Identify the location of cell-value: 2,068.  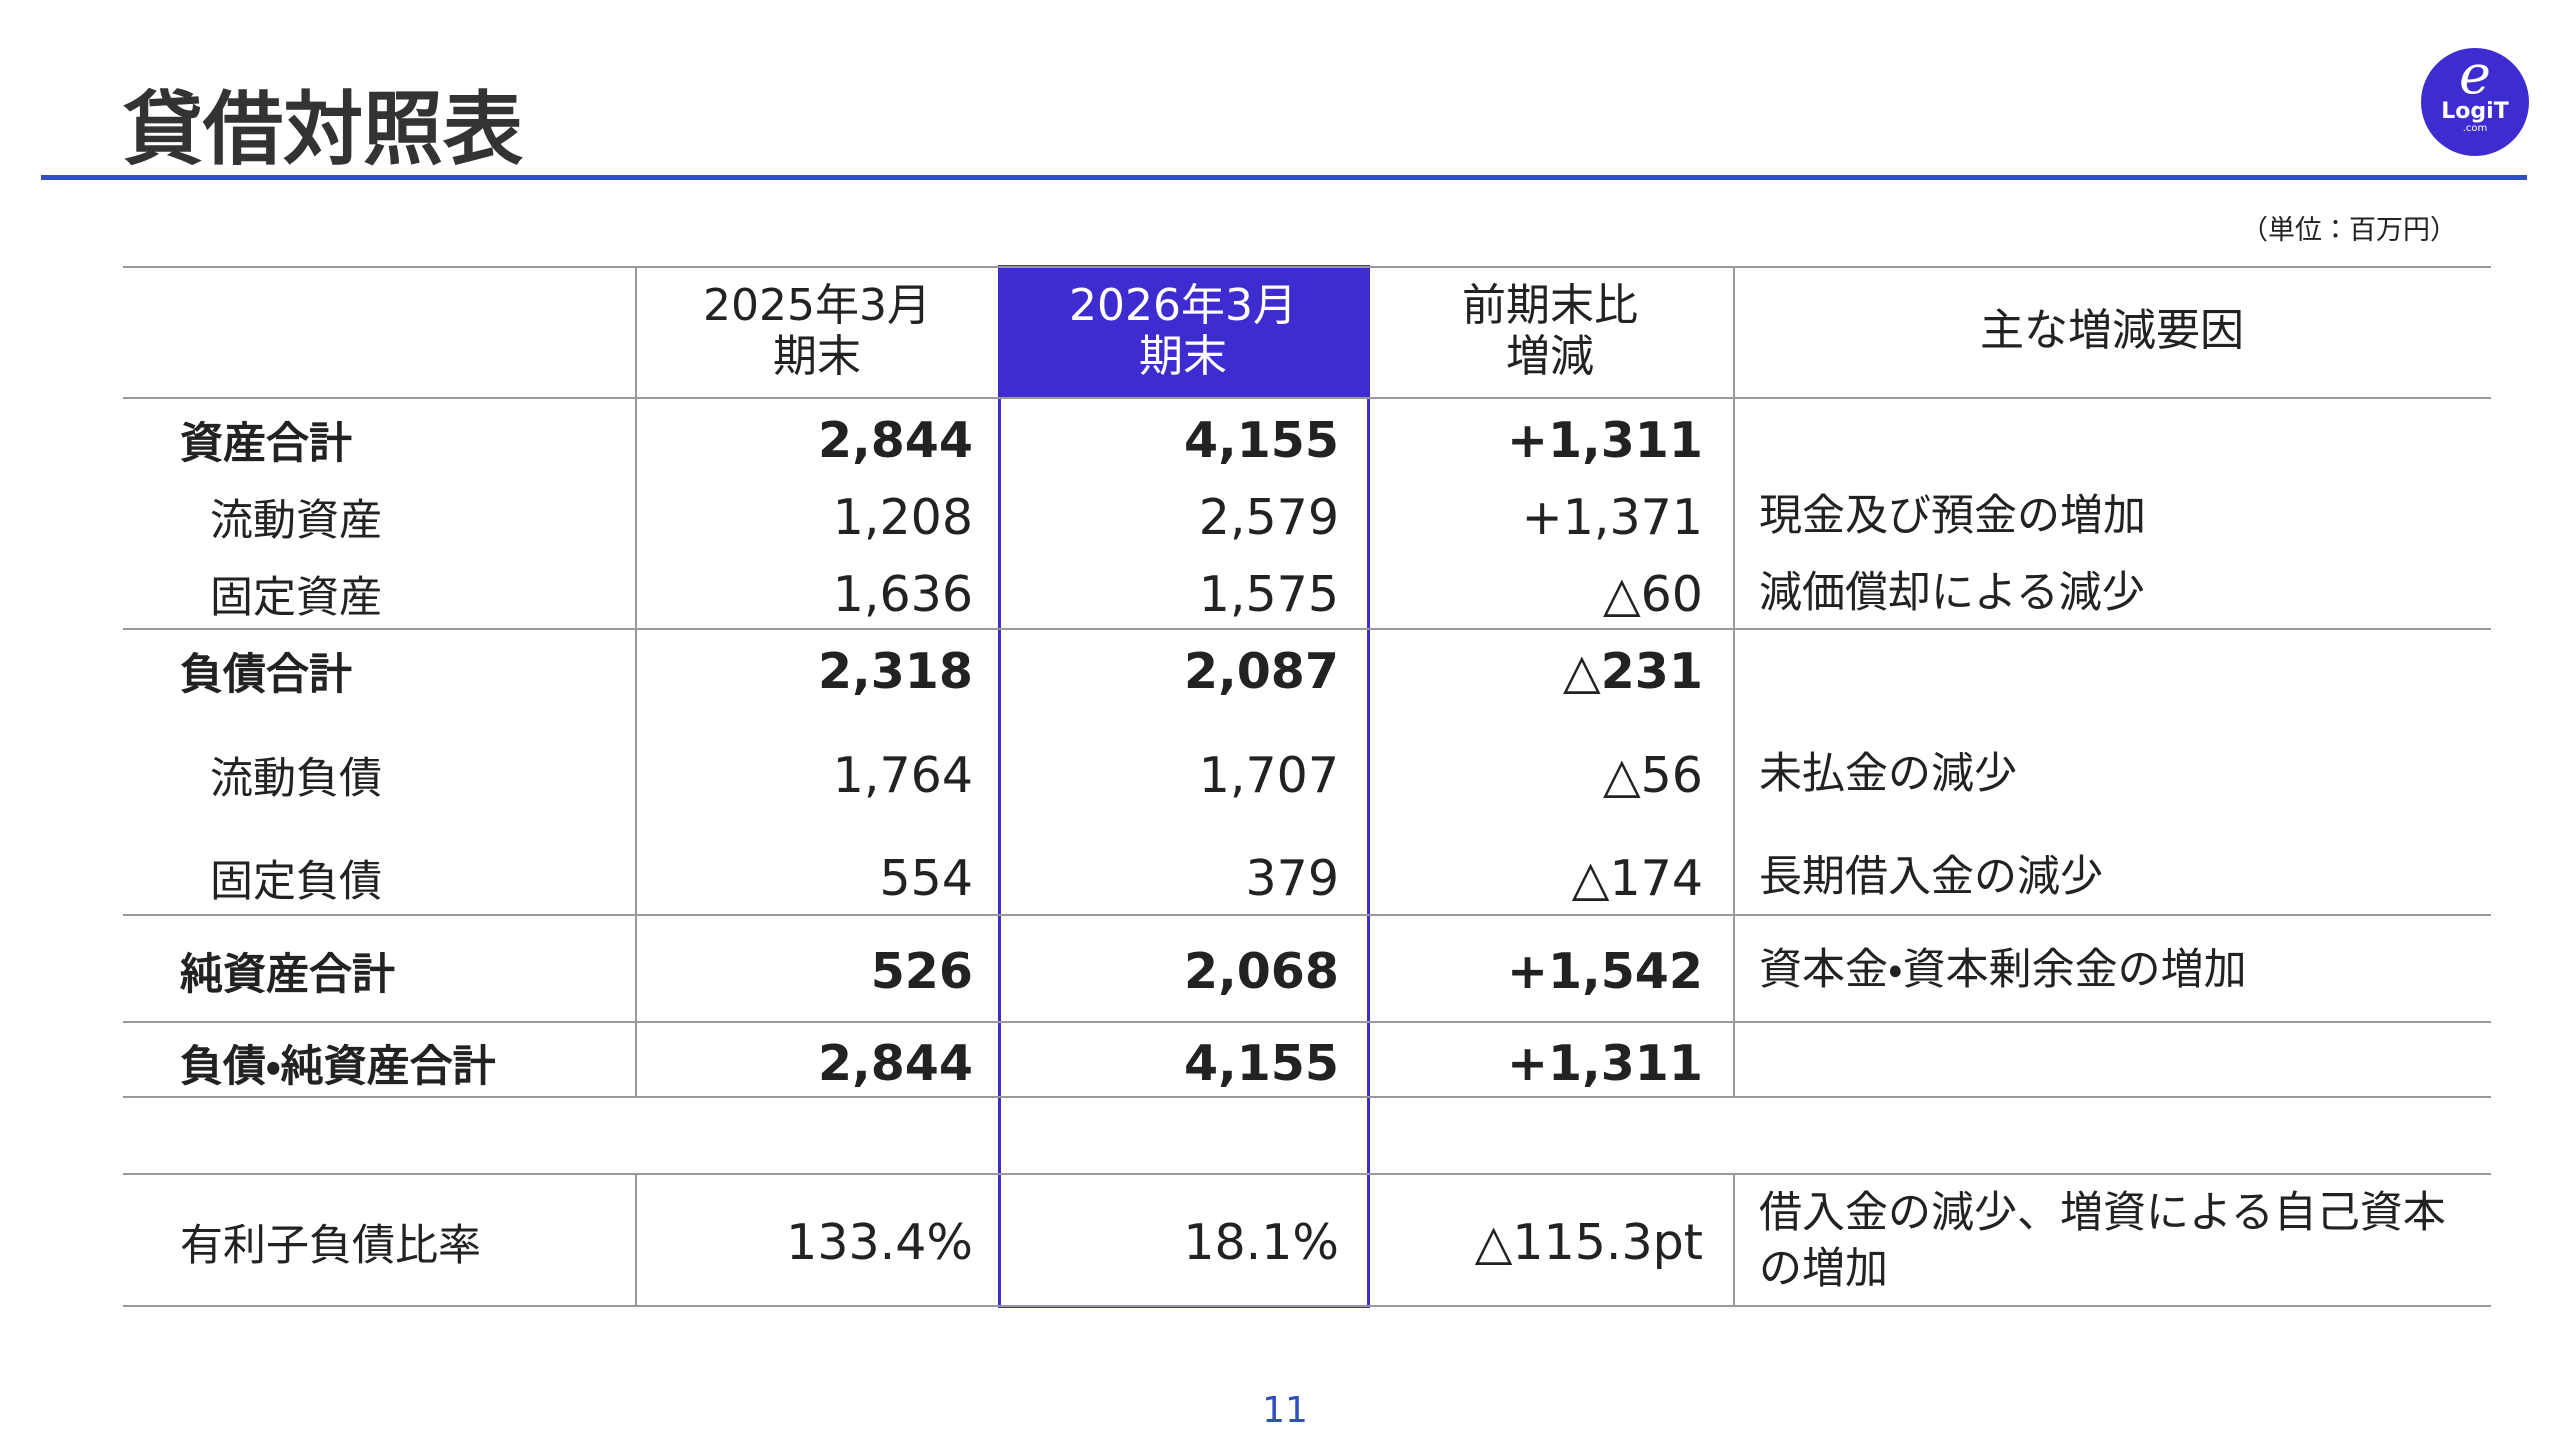
(1261, 971).